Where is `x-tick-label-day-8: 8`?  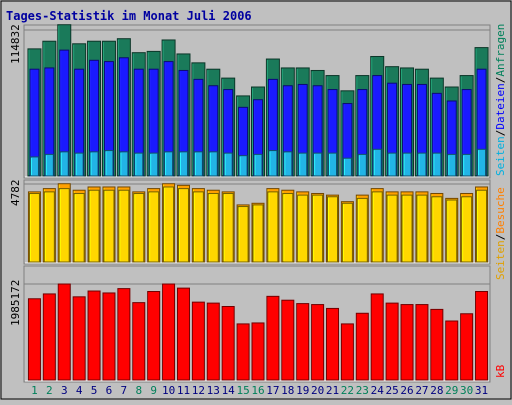
x-tick-label-day-8: 8 is located at coordinates (138, 390).